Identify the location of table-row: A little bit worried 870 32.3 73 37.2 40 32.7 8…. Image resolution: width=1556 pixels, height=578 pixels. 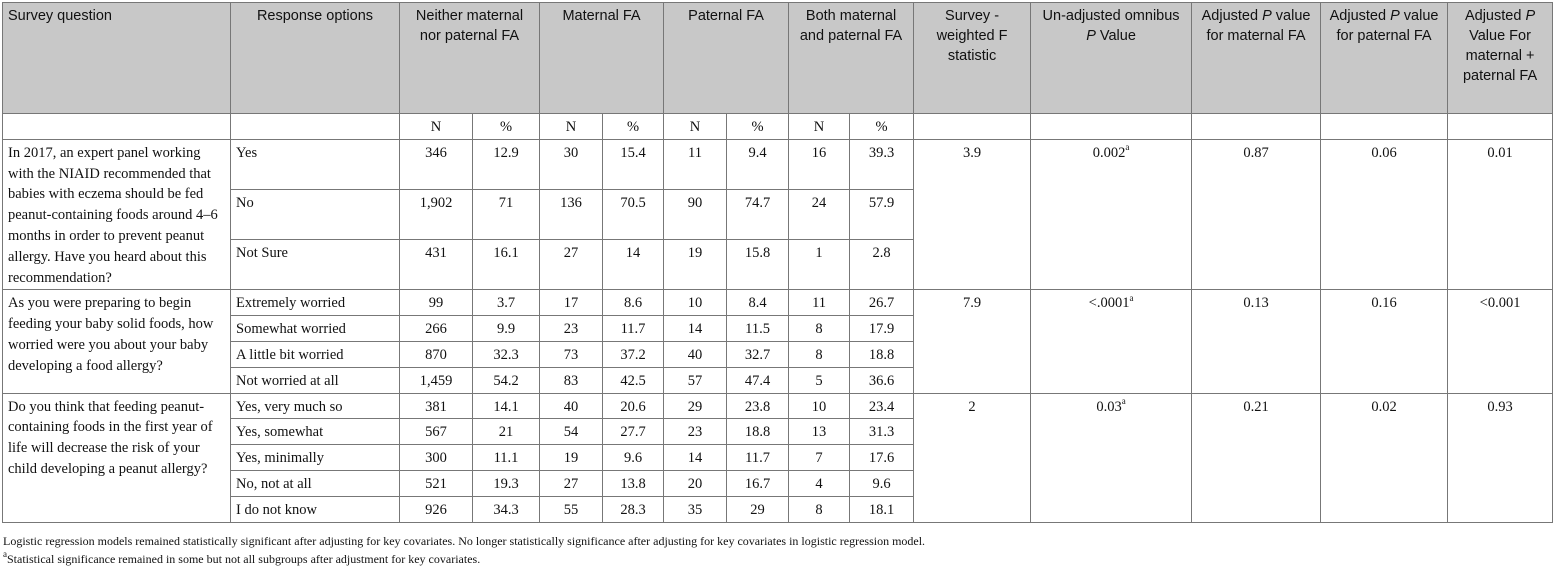
(778, 354).